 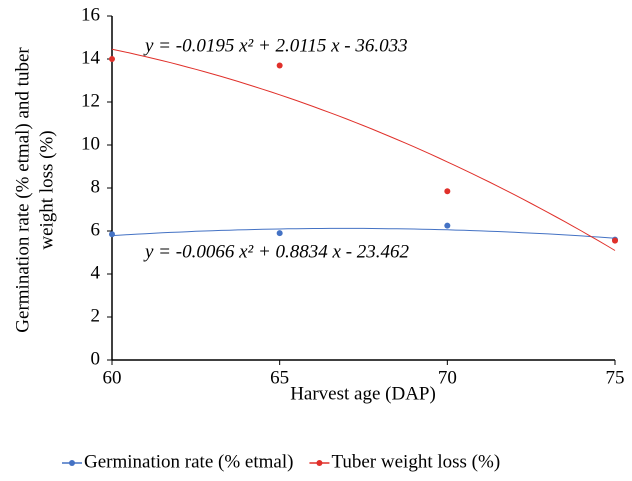 I want to click on y-tick-label: 8, so click(x=96, y=186).